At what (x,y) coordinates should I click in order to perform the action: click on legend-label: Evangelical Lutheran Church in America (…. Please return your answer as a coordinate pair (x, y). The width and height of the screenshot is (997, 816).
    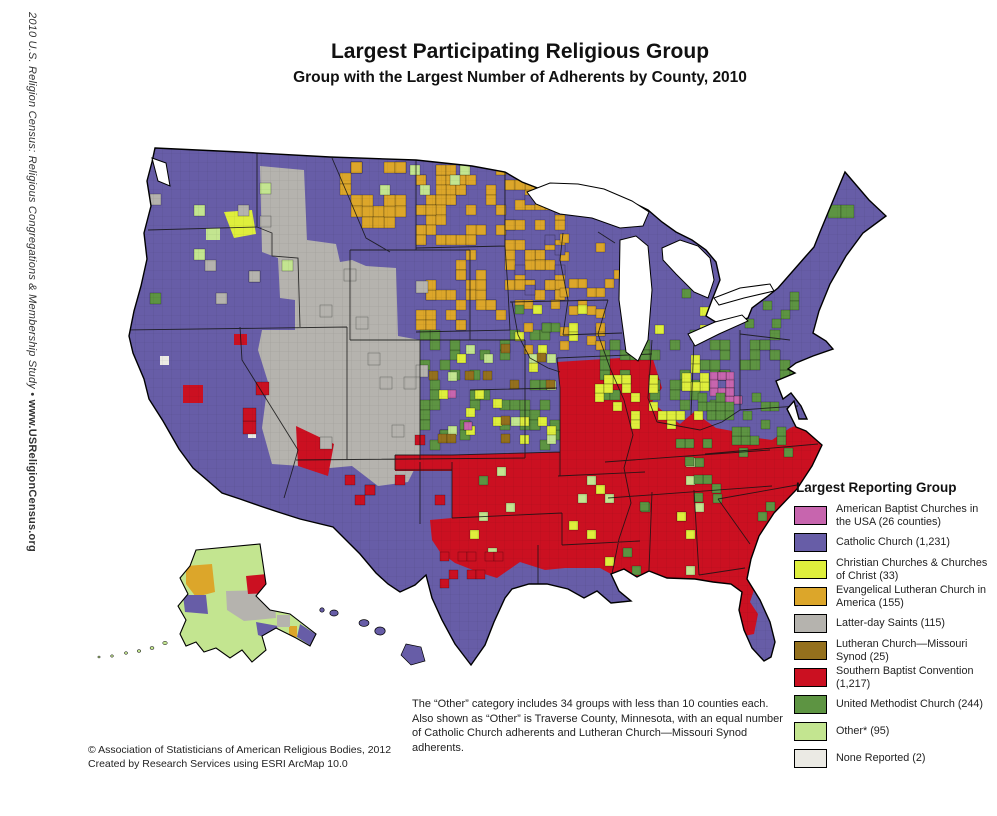
    Looking at the image, I should click on (911, 596).